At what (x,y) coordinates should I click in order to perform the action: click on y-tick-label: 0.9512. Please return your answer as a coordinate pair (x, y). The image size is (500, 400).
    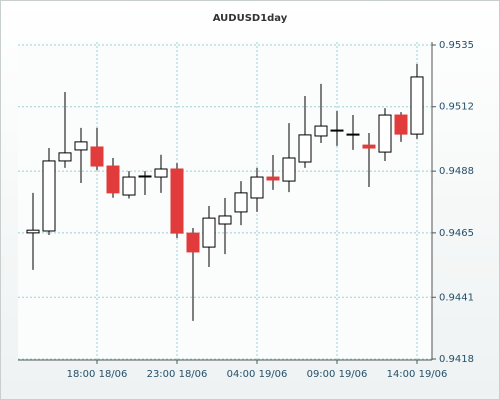
    Looking at the image, I should click on (456, 107).